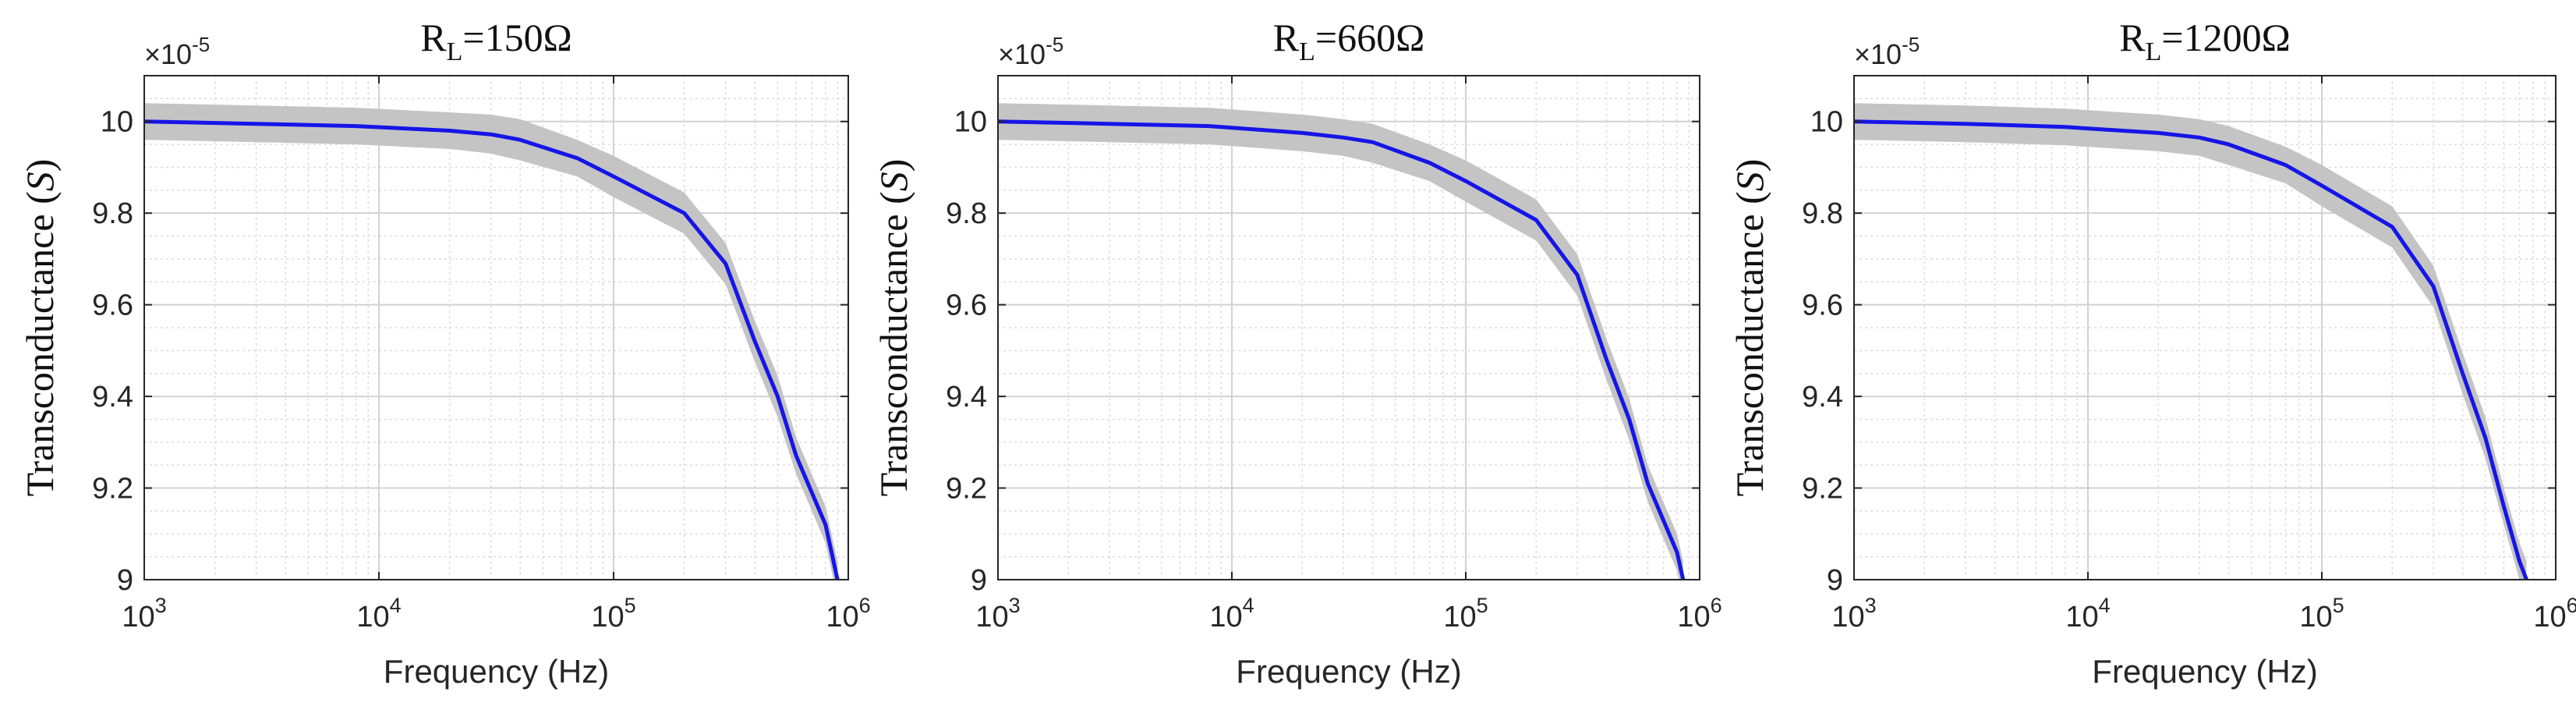  I want to click on chart-title: RL=1200Ω, so click(2205, 41).